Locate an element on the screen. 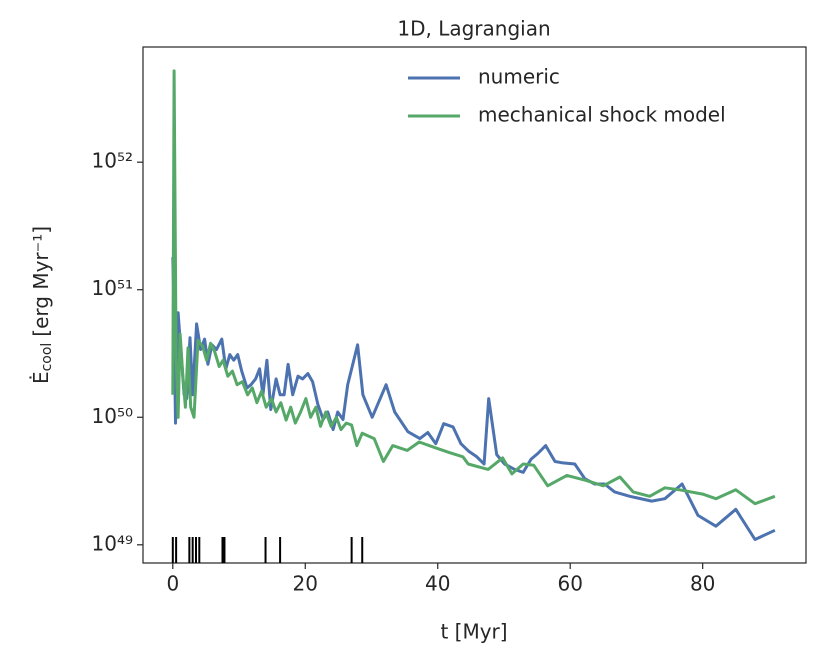 The height and width of the screenshot is (664, 830). y-label-unit: [erg Myr⁻¹] is located at coordinates (41, 281).